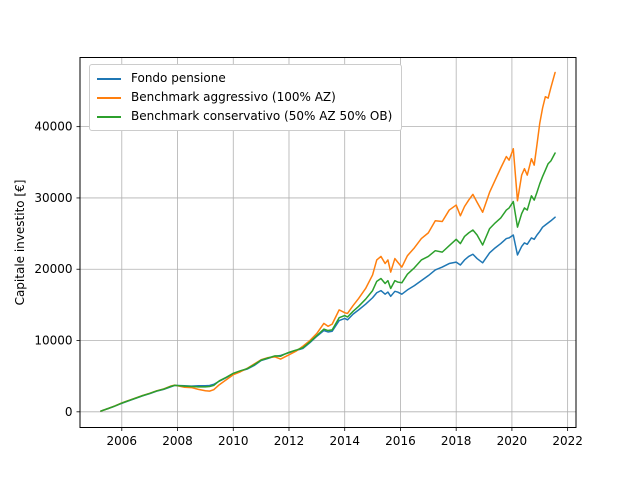 This screenshot has height=480, width=640. What do you see at coordinates (178, 78) in the screenshot?
I see `legend-label: Fondo pensione` at bounding box center [178, 78].